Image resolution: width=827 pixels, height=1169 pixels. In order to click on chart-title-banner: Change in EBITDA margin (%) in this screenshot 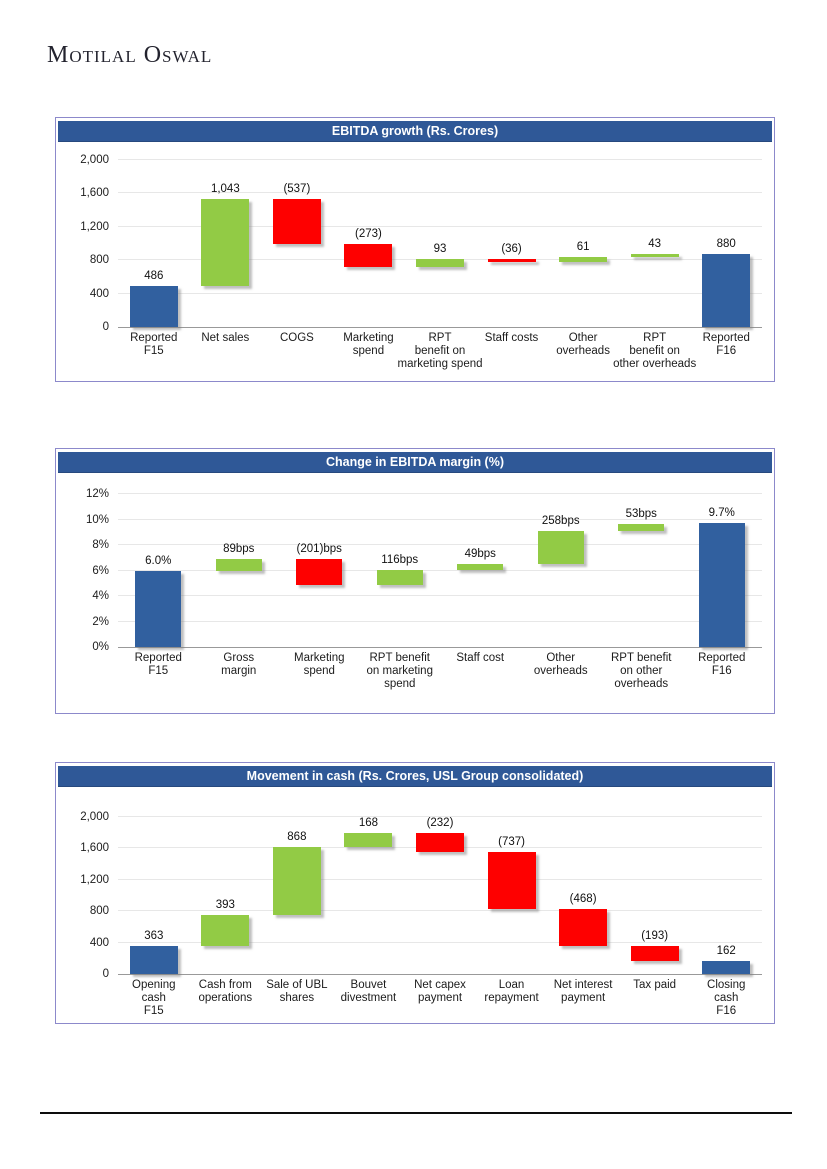, I will do `click(415, 462)`.